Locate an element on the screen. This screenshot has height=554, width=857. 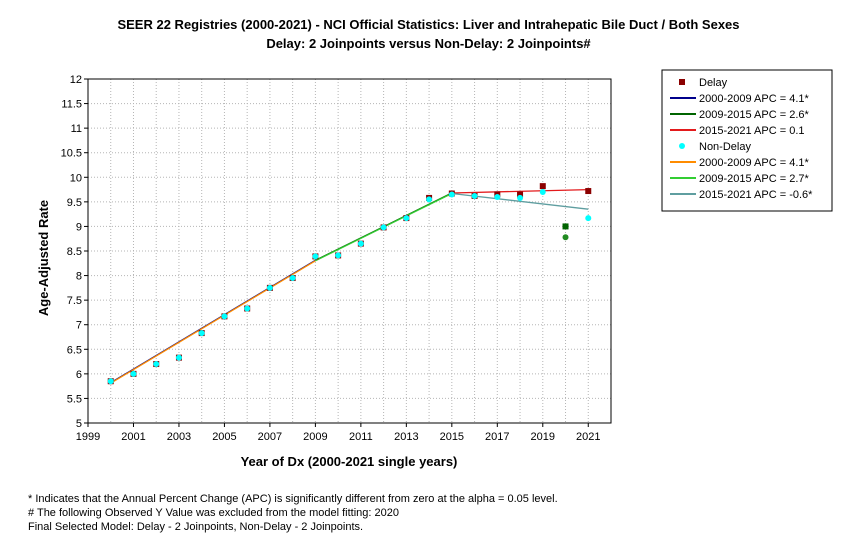
y-tick-label: 11 is located at coordinates (76, 129).